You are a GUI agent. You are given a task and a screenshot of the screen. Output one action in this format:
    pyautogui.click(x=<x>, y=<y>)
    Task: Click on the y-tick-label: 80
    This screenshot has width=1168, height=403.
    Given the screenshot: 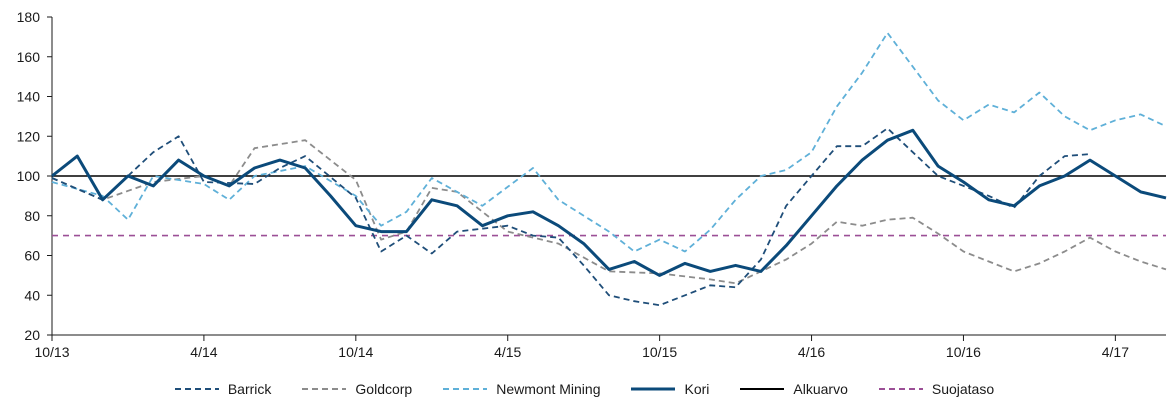 What is the action you would take?
    pyautogui.click(x=32, y=216)
    